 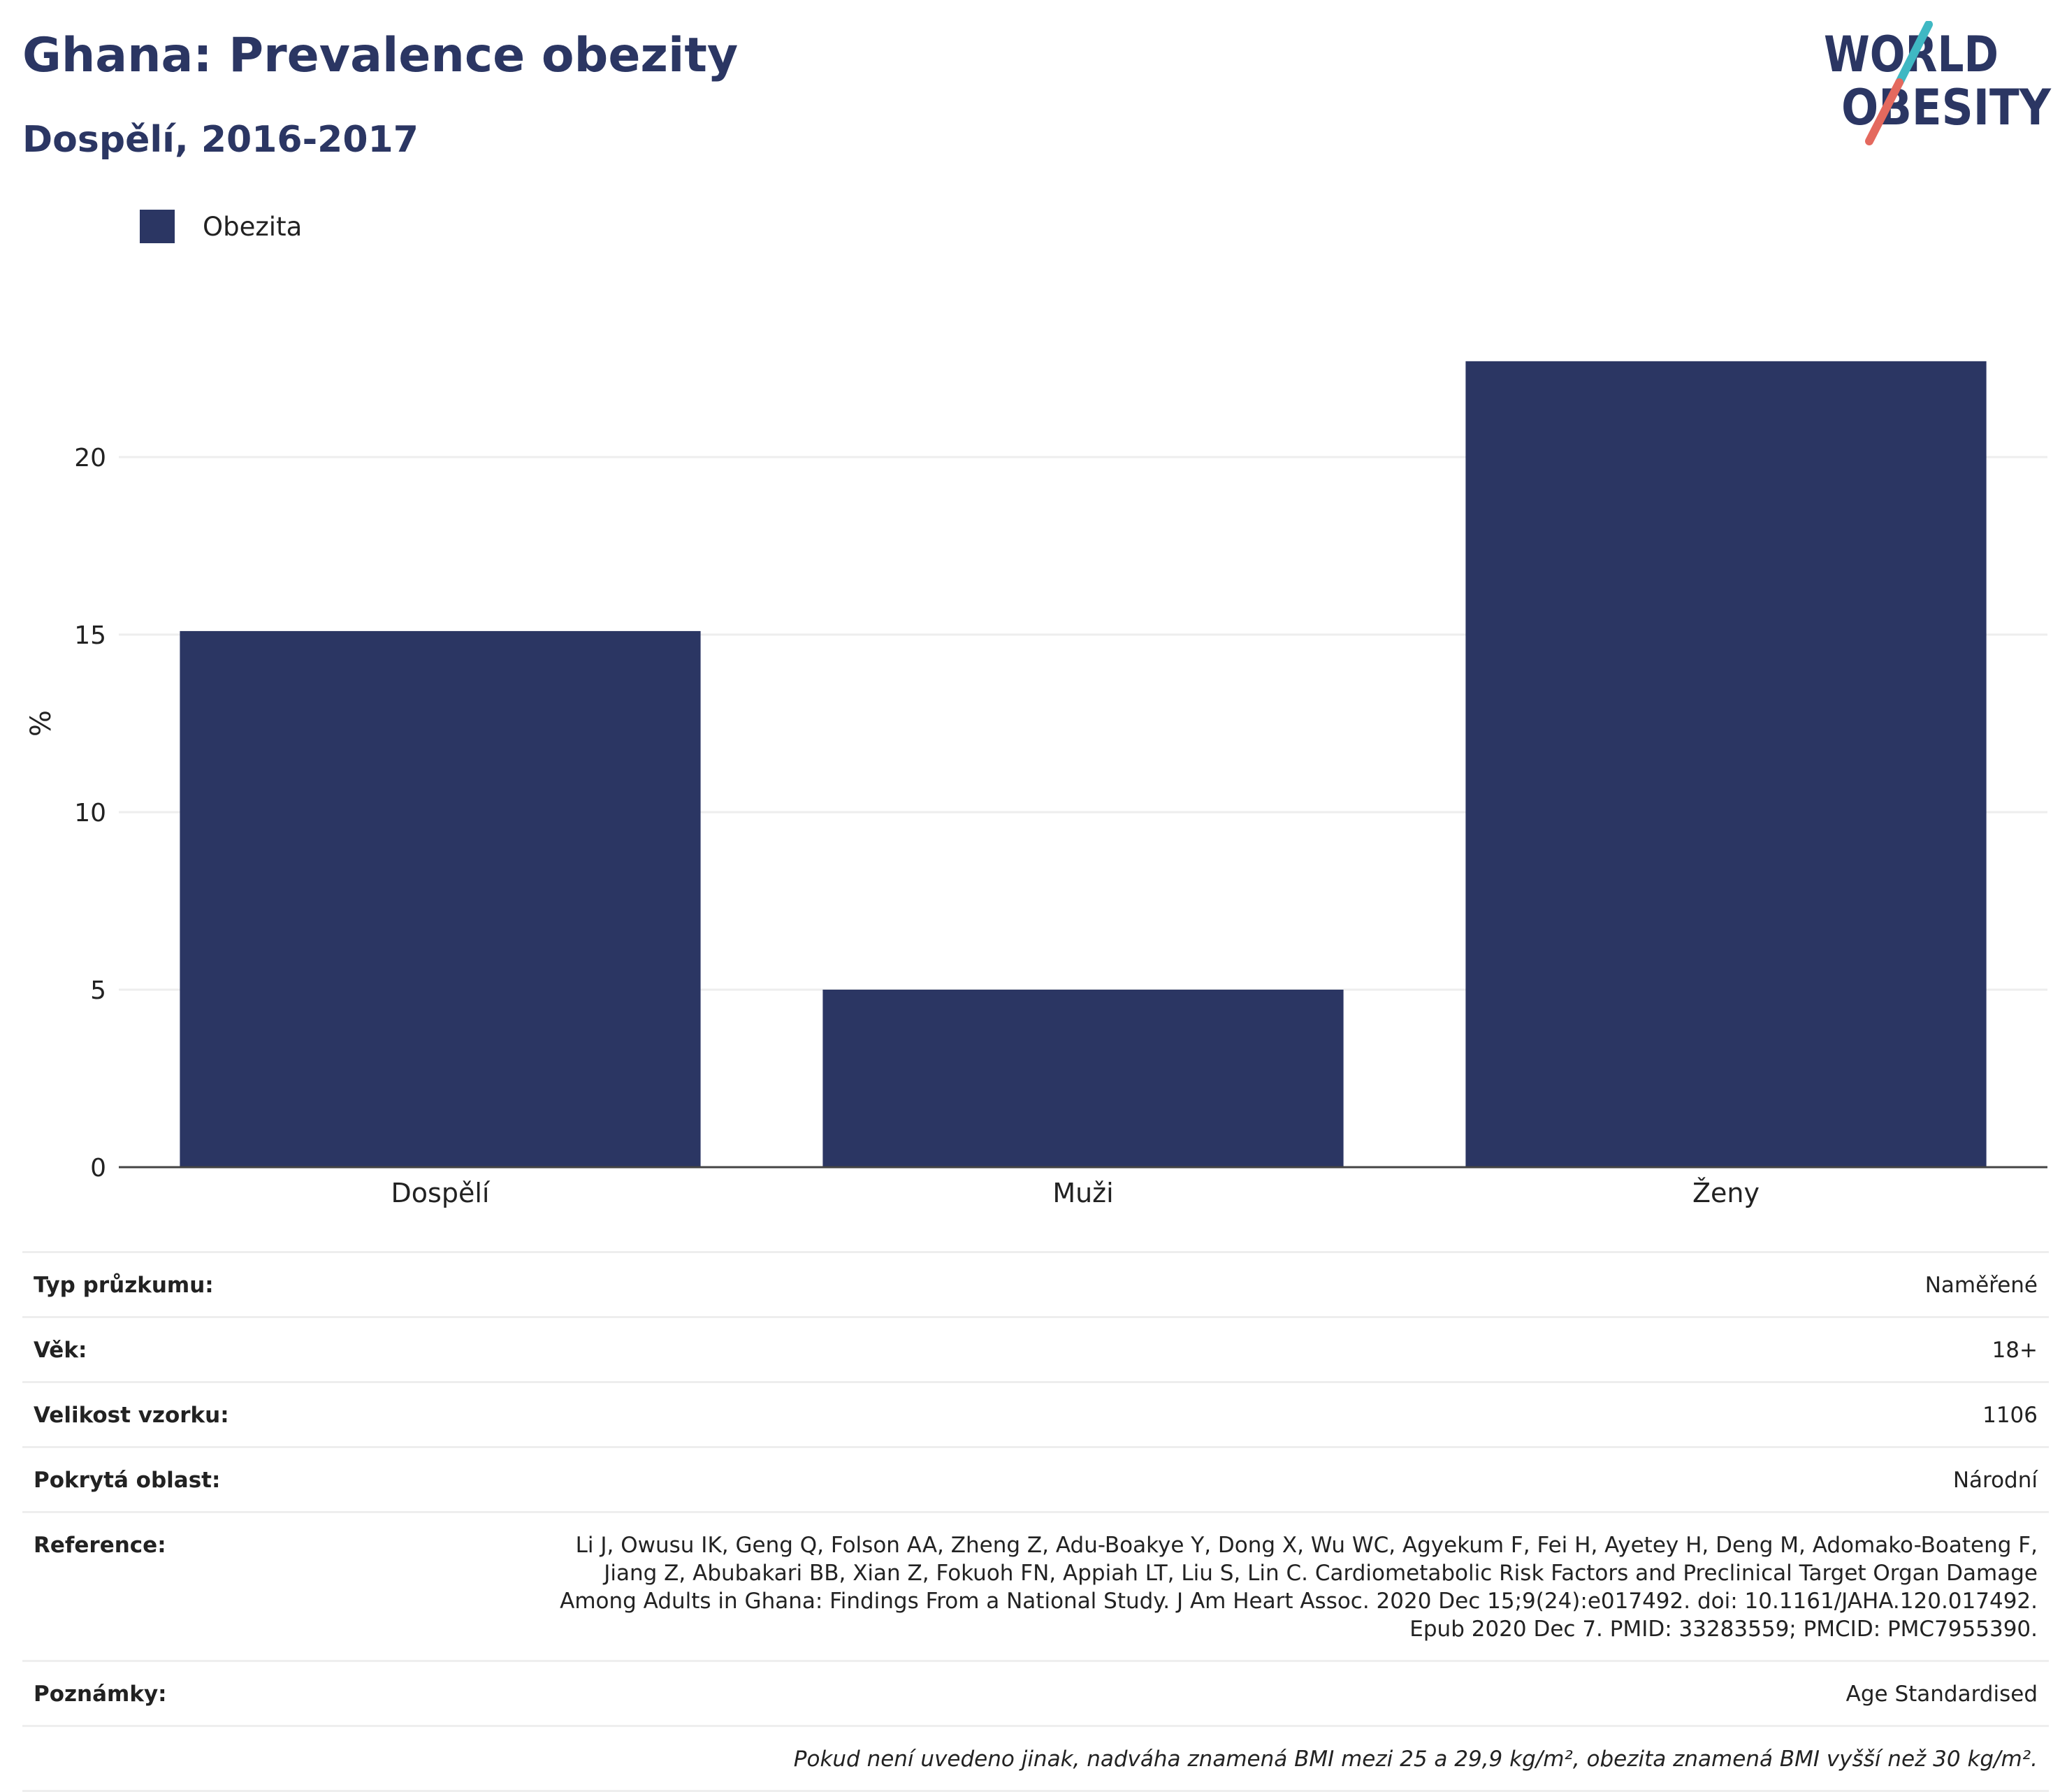 I want to click on y-tick-label: 0, so click(x=98, y=1168).